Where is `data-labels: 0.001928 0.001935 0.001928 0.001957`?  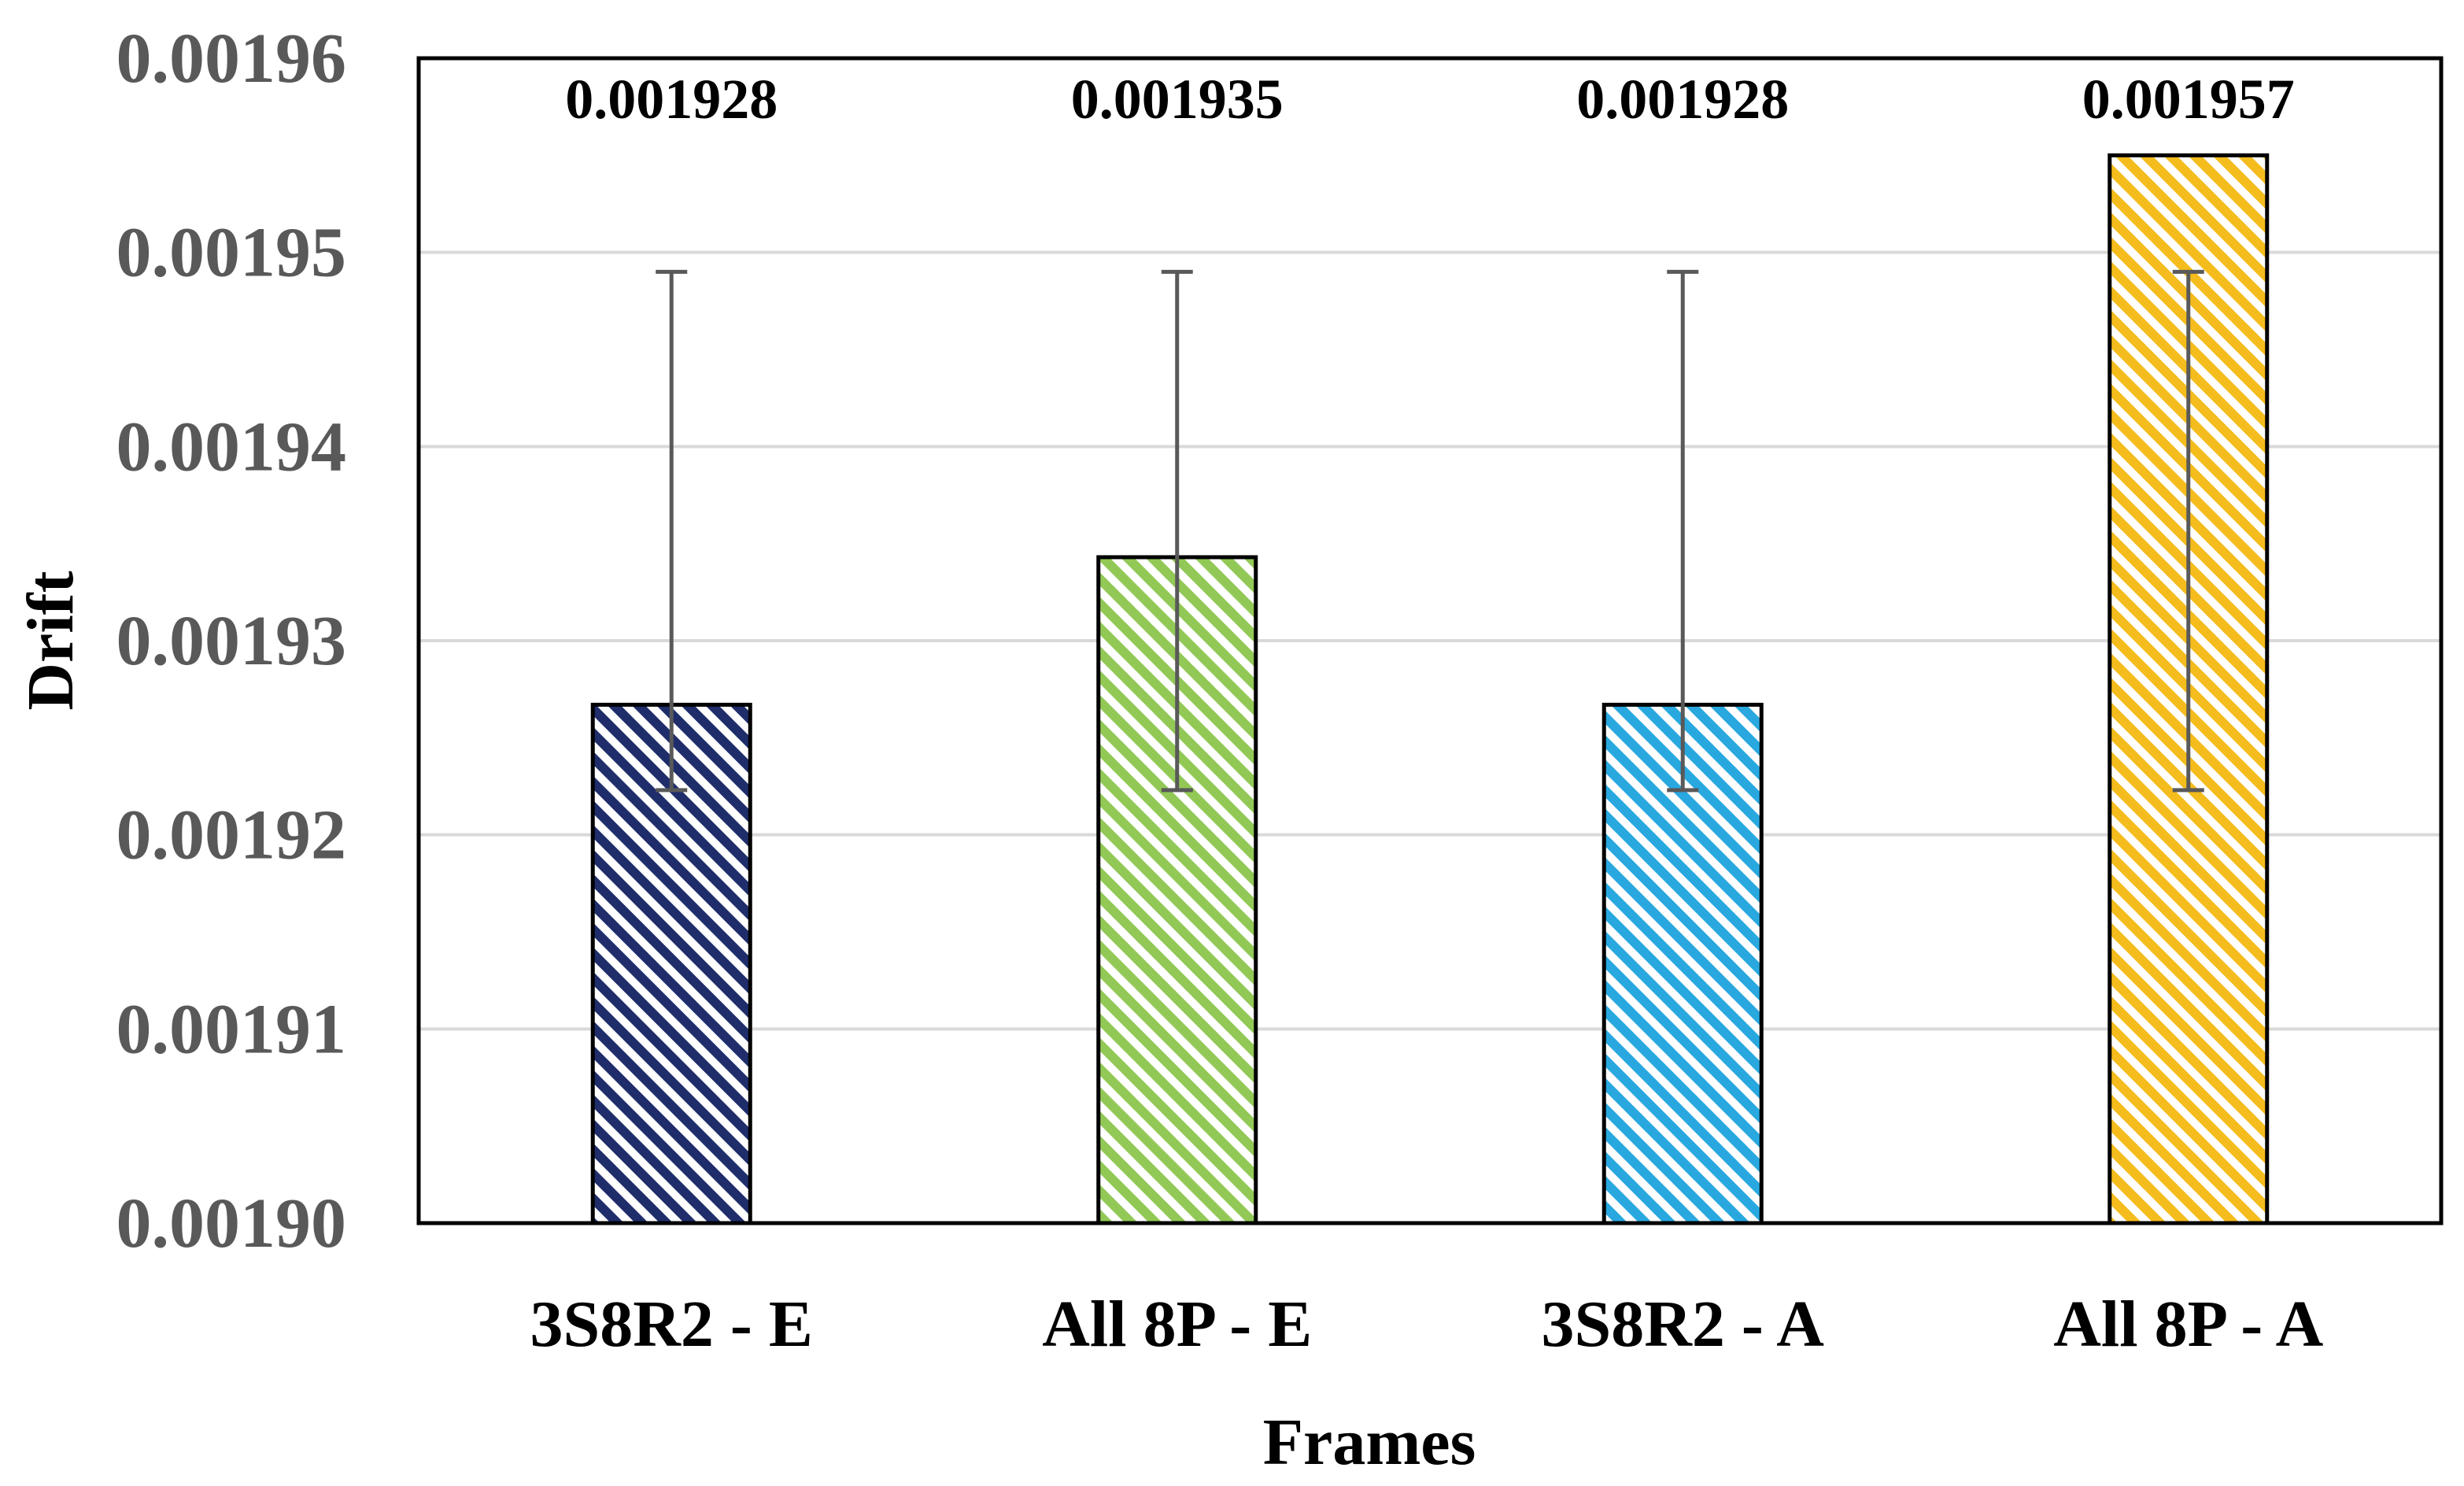 data-labels: 0.001928 0.001935 0.001928 0.001957 is located at coordinates (1430, 99).